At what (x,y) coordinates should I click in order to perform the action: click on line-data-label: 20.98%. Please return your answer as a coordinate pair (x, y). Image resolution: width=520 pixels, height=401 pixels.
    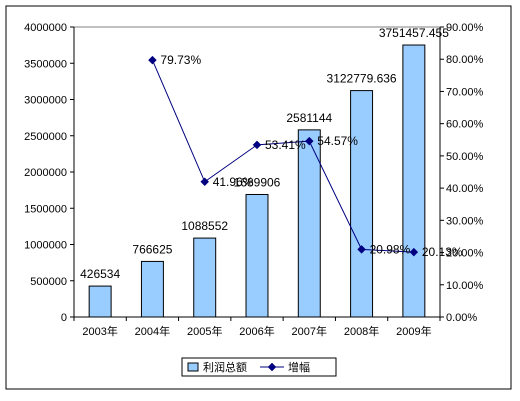
    Looking at the image, I should click on (390, 249).